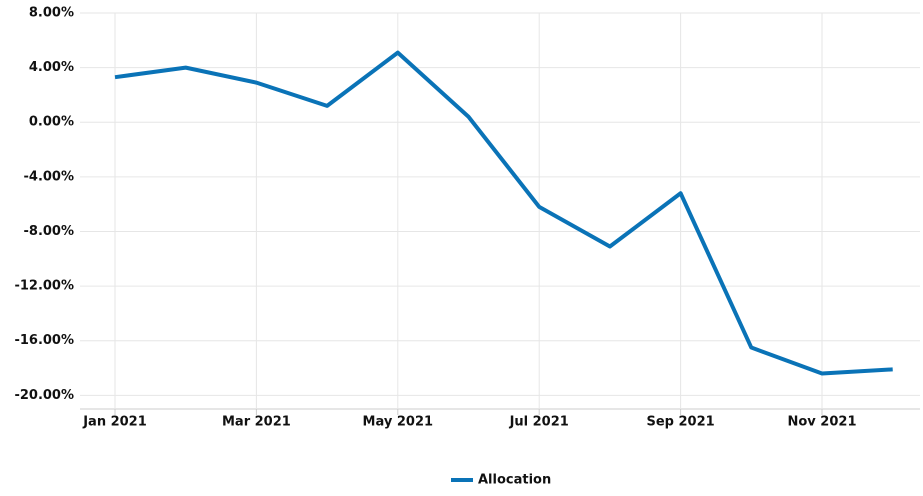 The height and width of the screenshot is (496, 923). What do you see at coordinates (49, 176) in the screenshot?
I see `y-tick-label: -4.00%` at bounding box center [49, 176].